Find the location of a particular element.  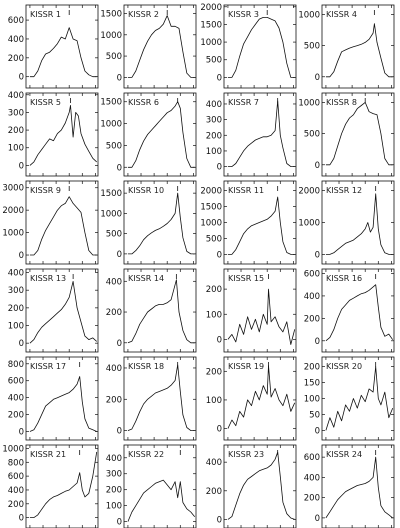

panel-7-ytick-label-2: 200 is located at coordinates (214, 136).